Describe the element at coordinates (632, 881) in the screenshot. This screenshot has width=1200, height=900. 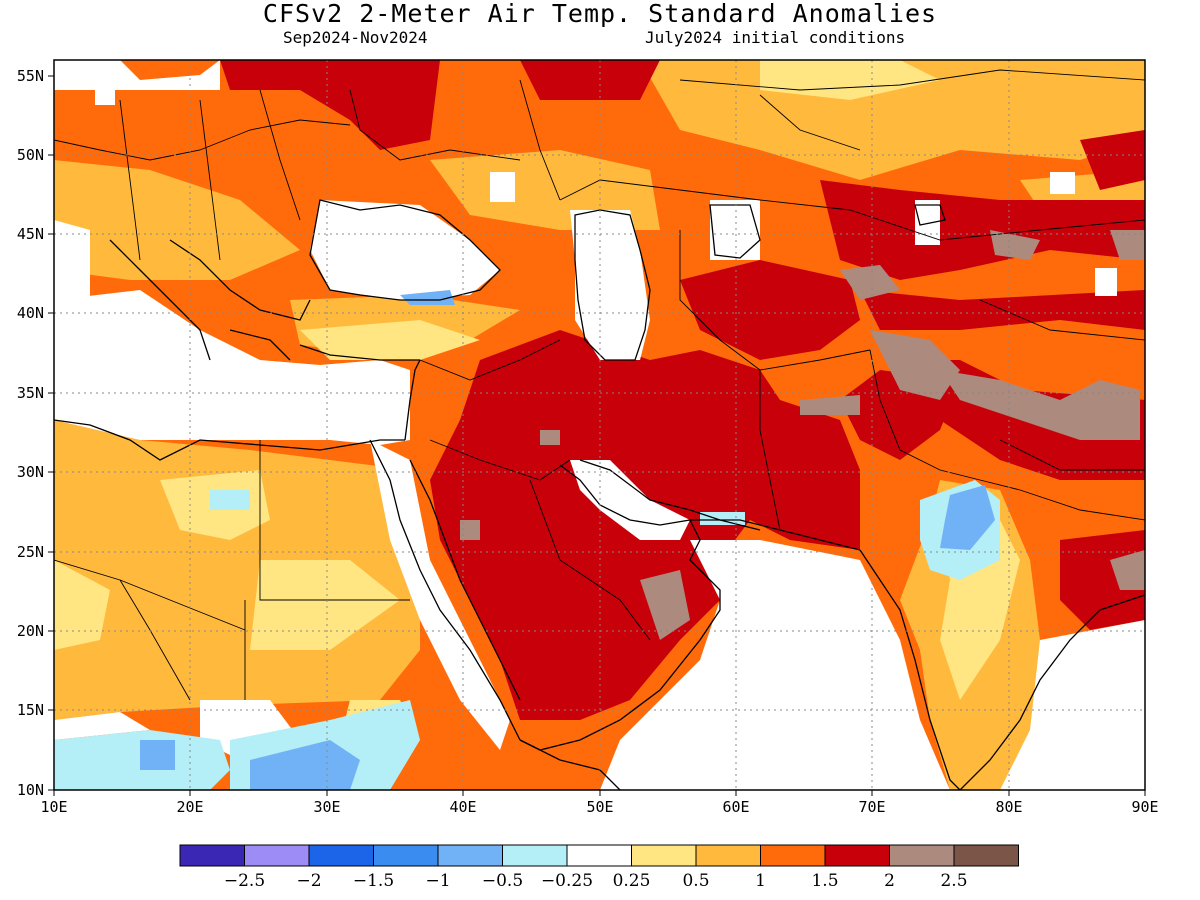
I see `colorbar-label: 0.25` at that location.